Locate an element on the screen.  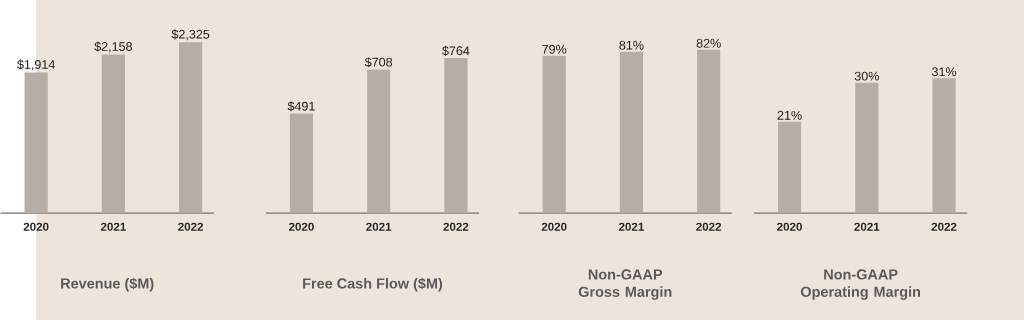
data-label: $1,914 is located at coordinates (36, 65).